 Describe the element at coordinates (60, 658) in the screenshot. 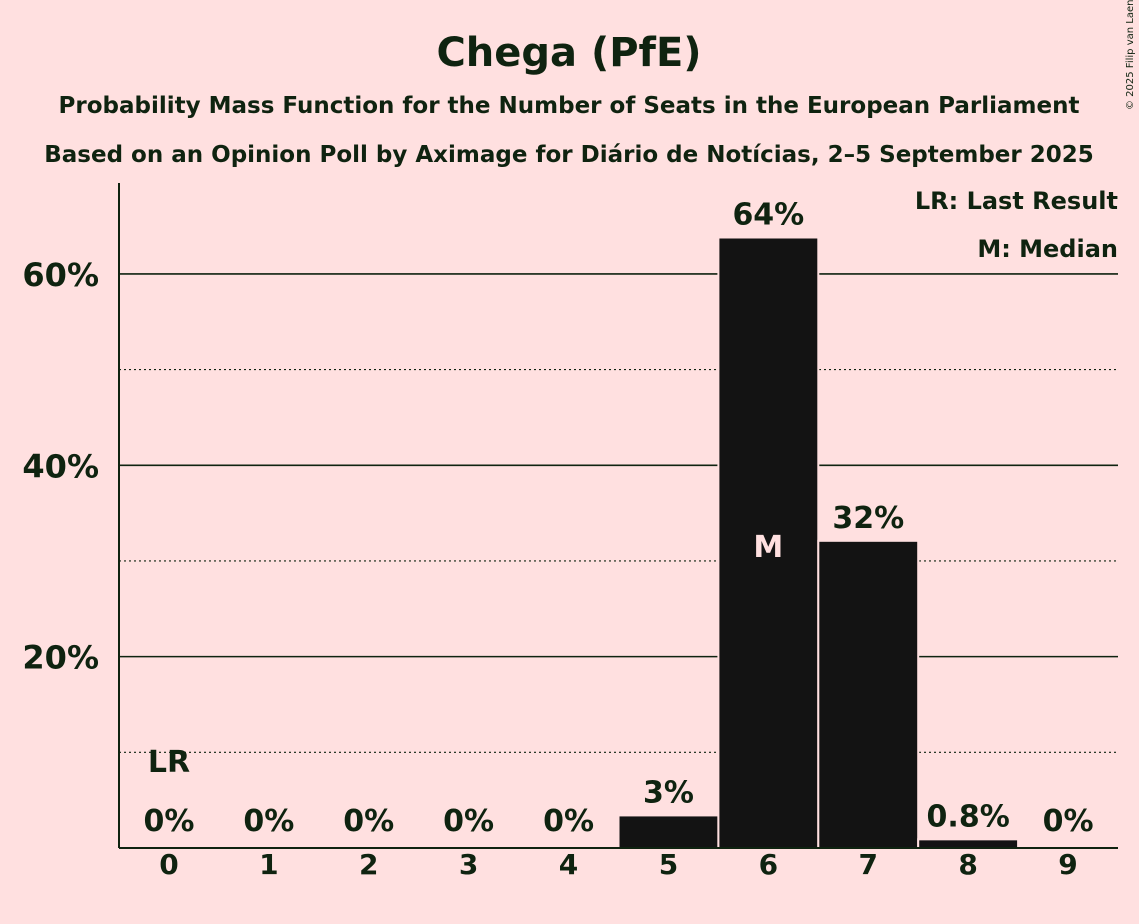

I see `y-tick-label: 20%` at that location.